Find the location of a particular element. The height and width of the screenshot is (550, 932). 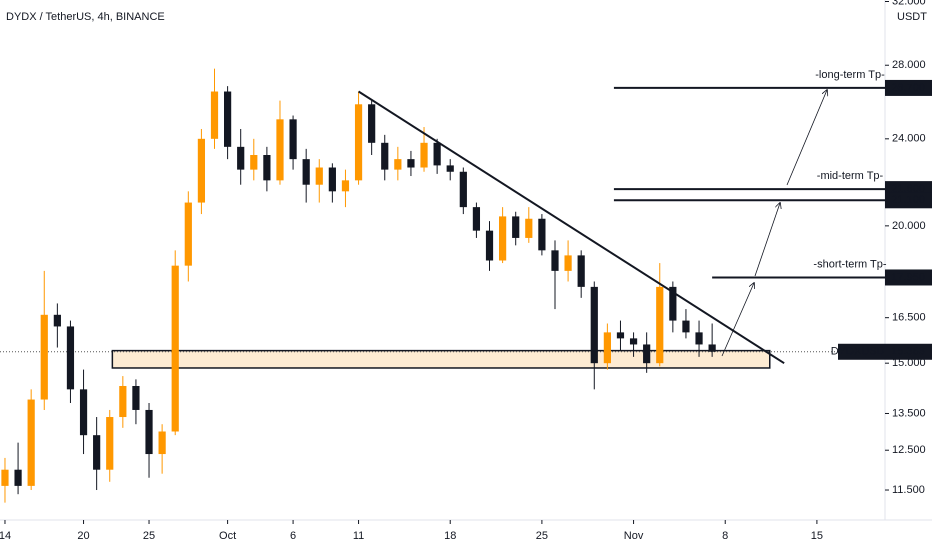

y-tick-label: 20.000 is located at coordinates (909, 226).